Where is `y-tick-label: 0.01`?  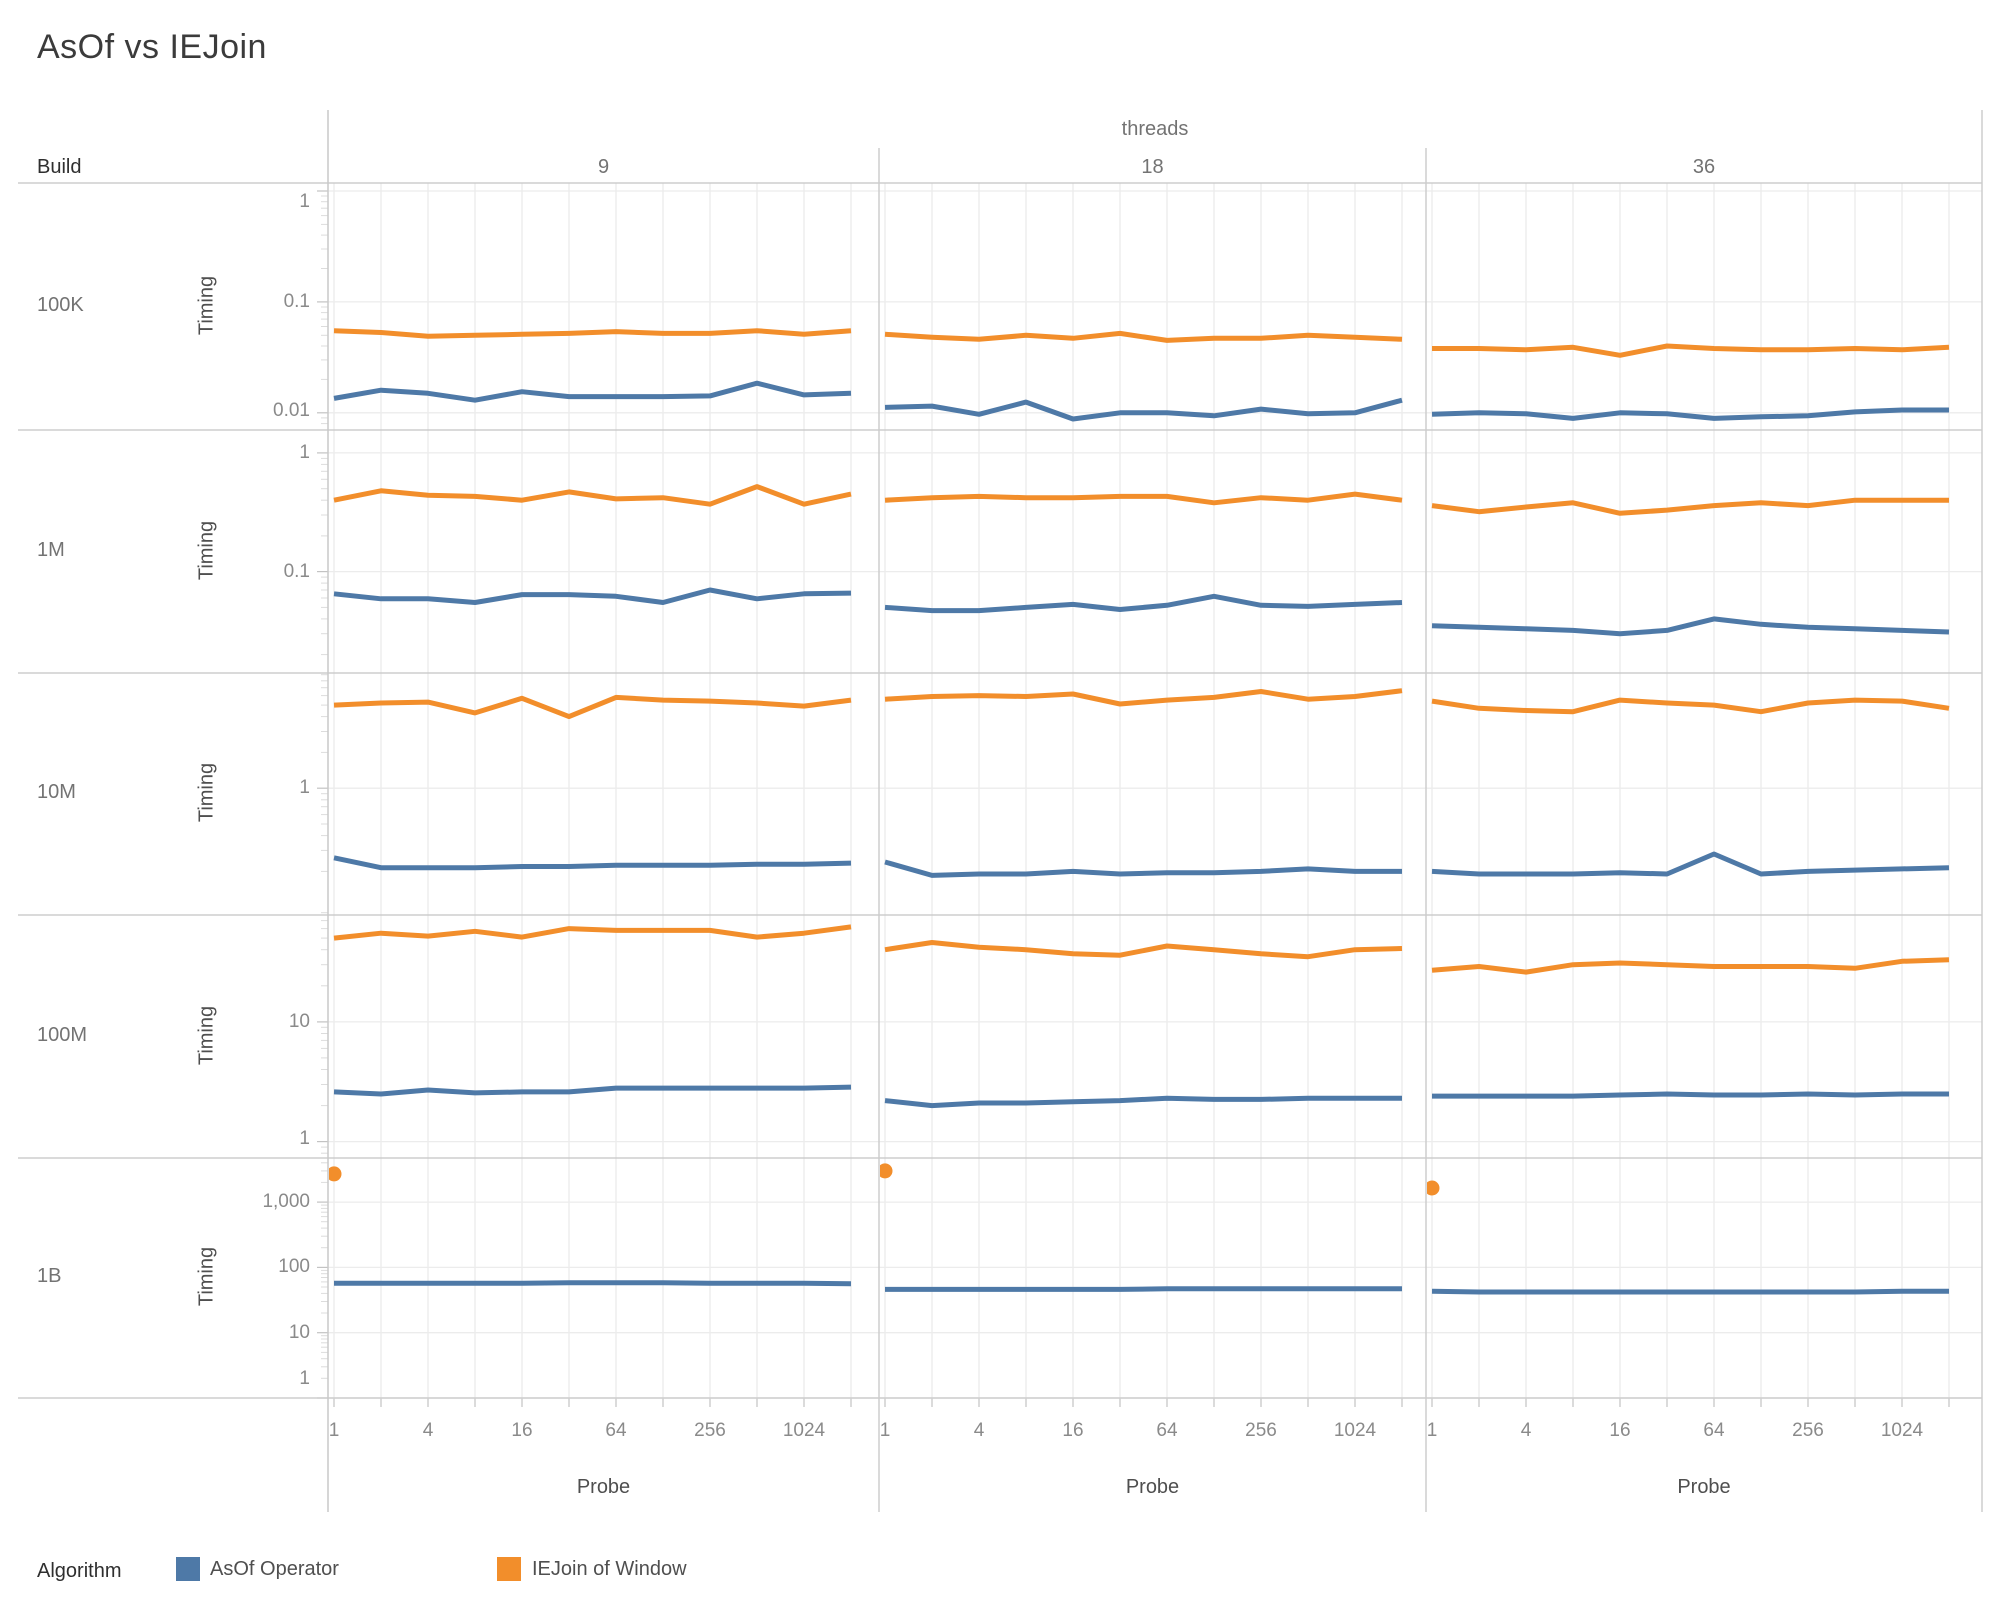
y-tick-label: 0.01 is located at coordinates (291, 410).